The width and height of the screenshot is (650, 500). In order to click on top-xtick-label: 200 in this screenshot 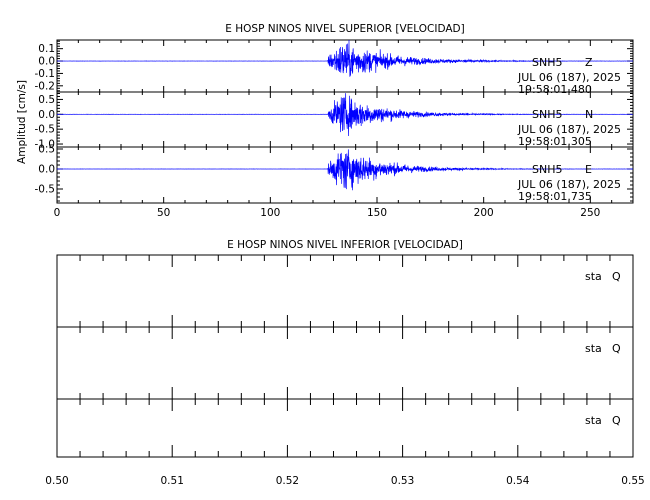, I will do `click(484, 213)`.